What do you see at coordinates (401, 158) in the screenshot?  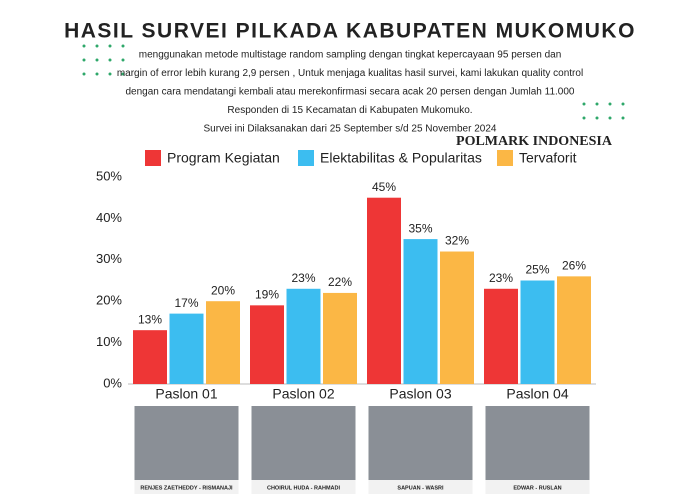 I see `legend-label: Elektabilitas & Popularitas` at bounding box center [401, 158].